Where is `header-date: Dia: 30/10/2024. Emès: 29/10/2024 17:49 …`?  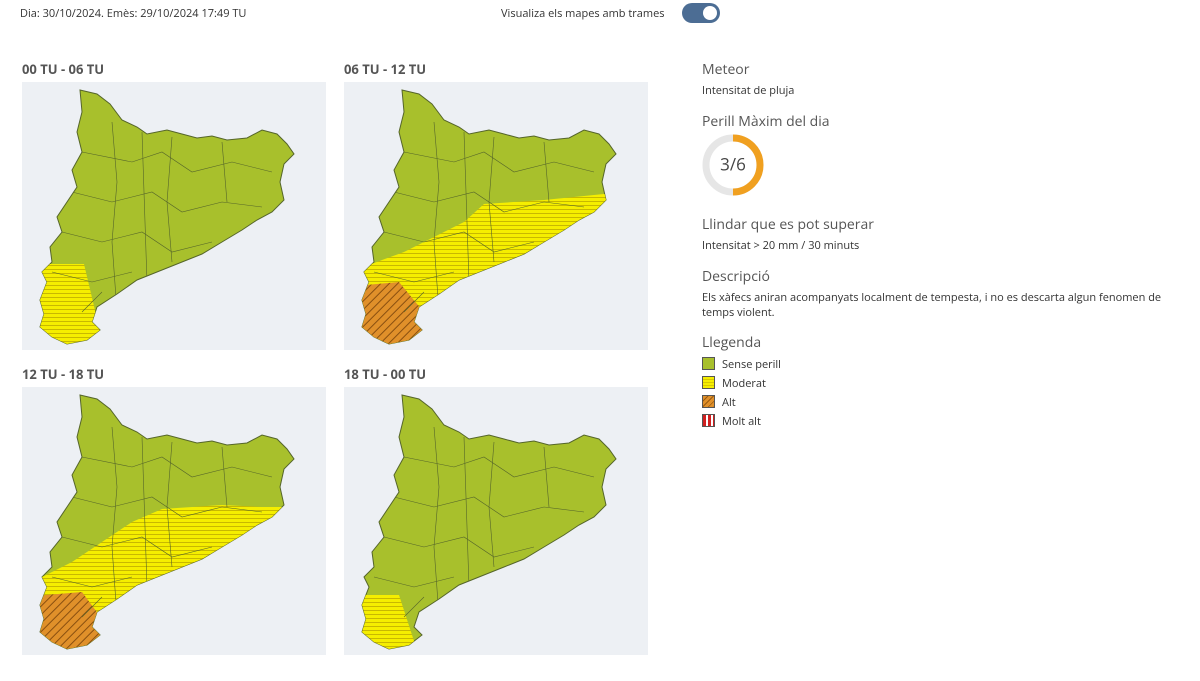 header-date: Dia: 30/10/2024. Emès: 29/10/2024 17:49 … is located at coordinates (133, 13).